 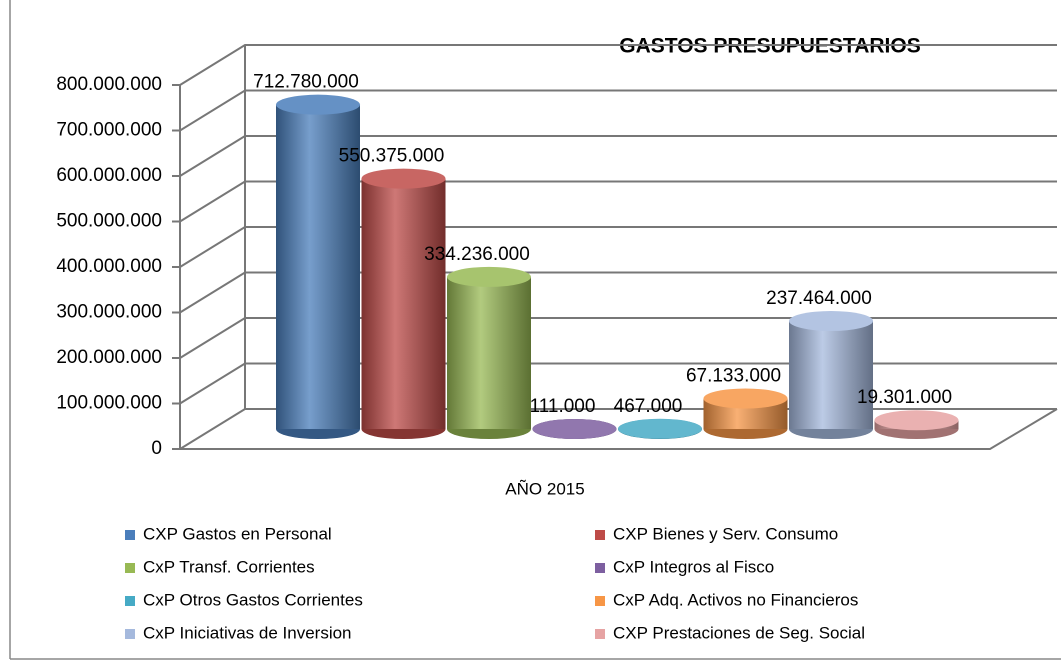 I want to click on legend-label: CxP Iniciativas de Inversion, so click(x=247, y=632).